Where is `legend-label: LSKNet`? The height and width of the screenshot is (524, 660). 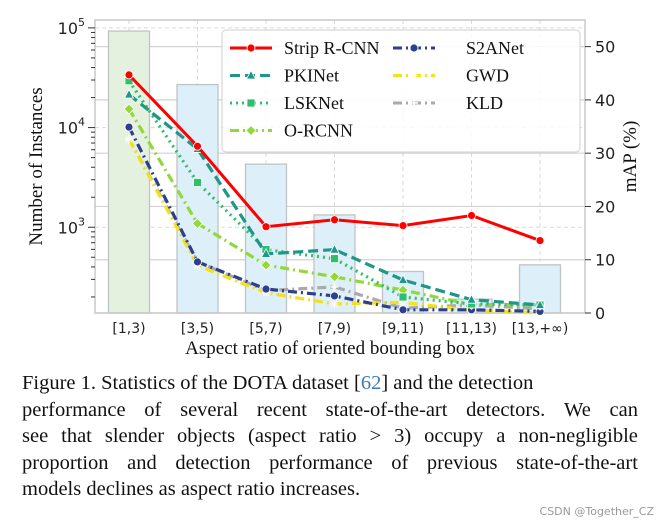 legend-label: LSKNet is located at coordinates (314, 103).